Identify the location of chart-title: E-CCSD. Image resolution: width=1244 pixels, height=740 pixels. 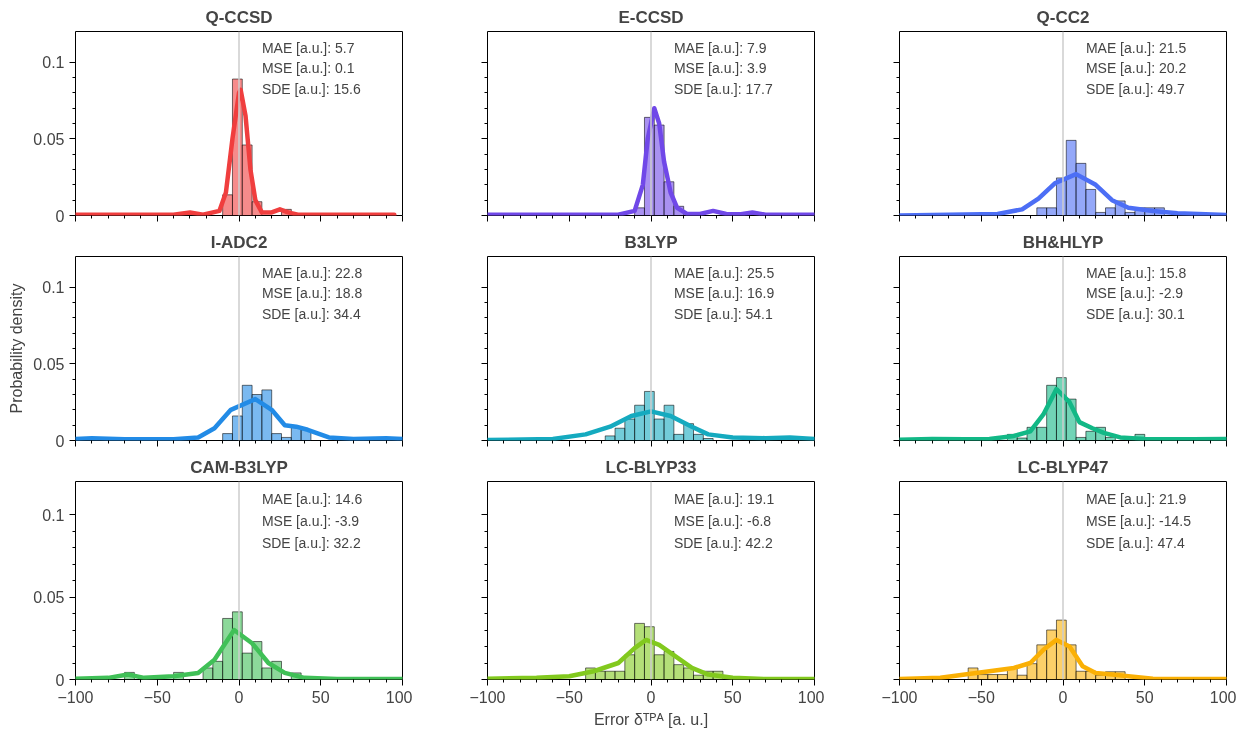
(651, 17).